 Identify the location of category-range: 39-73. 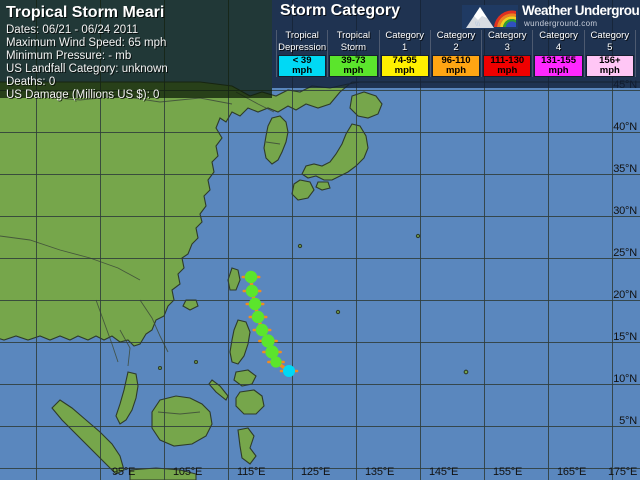
(353, 60).